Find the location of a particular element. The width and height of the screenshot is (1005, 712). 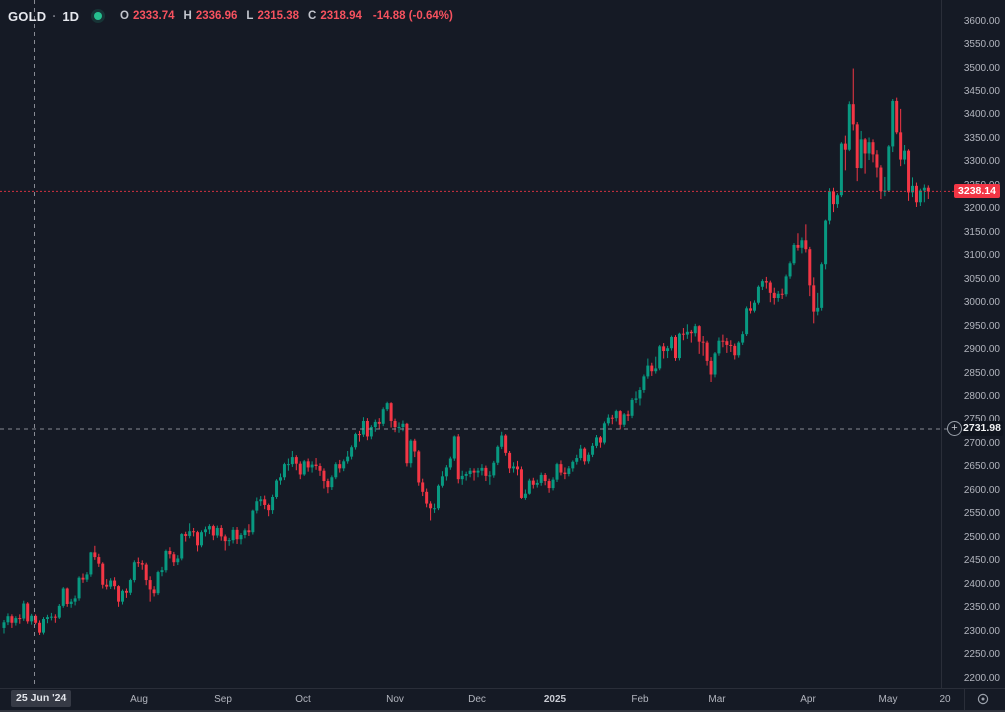

add-alert-plus-icon: + is located at coordinates (954, 429).